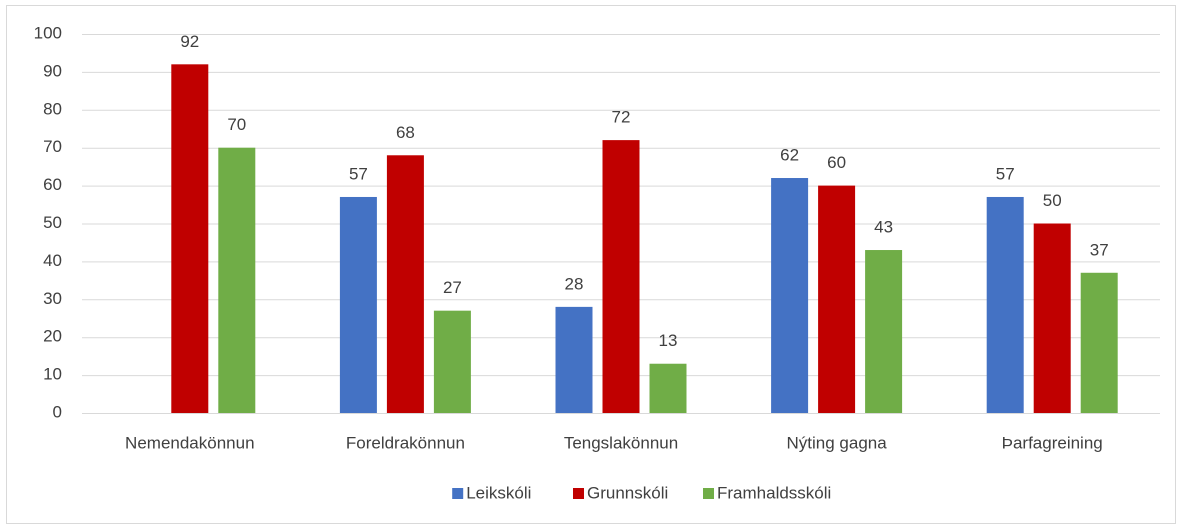 This screenshot has width=1182, height=530. What do you see at coordinates (1052, 200) in the screenshot?
I see `data-label: 50` at bounding box center [1052, 200].